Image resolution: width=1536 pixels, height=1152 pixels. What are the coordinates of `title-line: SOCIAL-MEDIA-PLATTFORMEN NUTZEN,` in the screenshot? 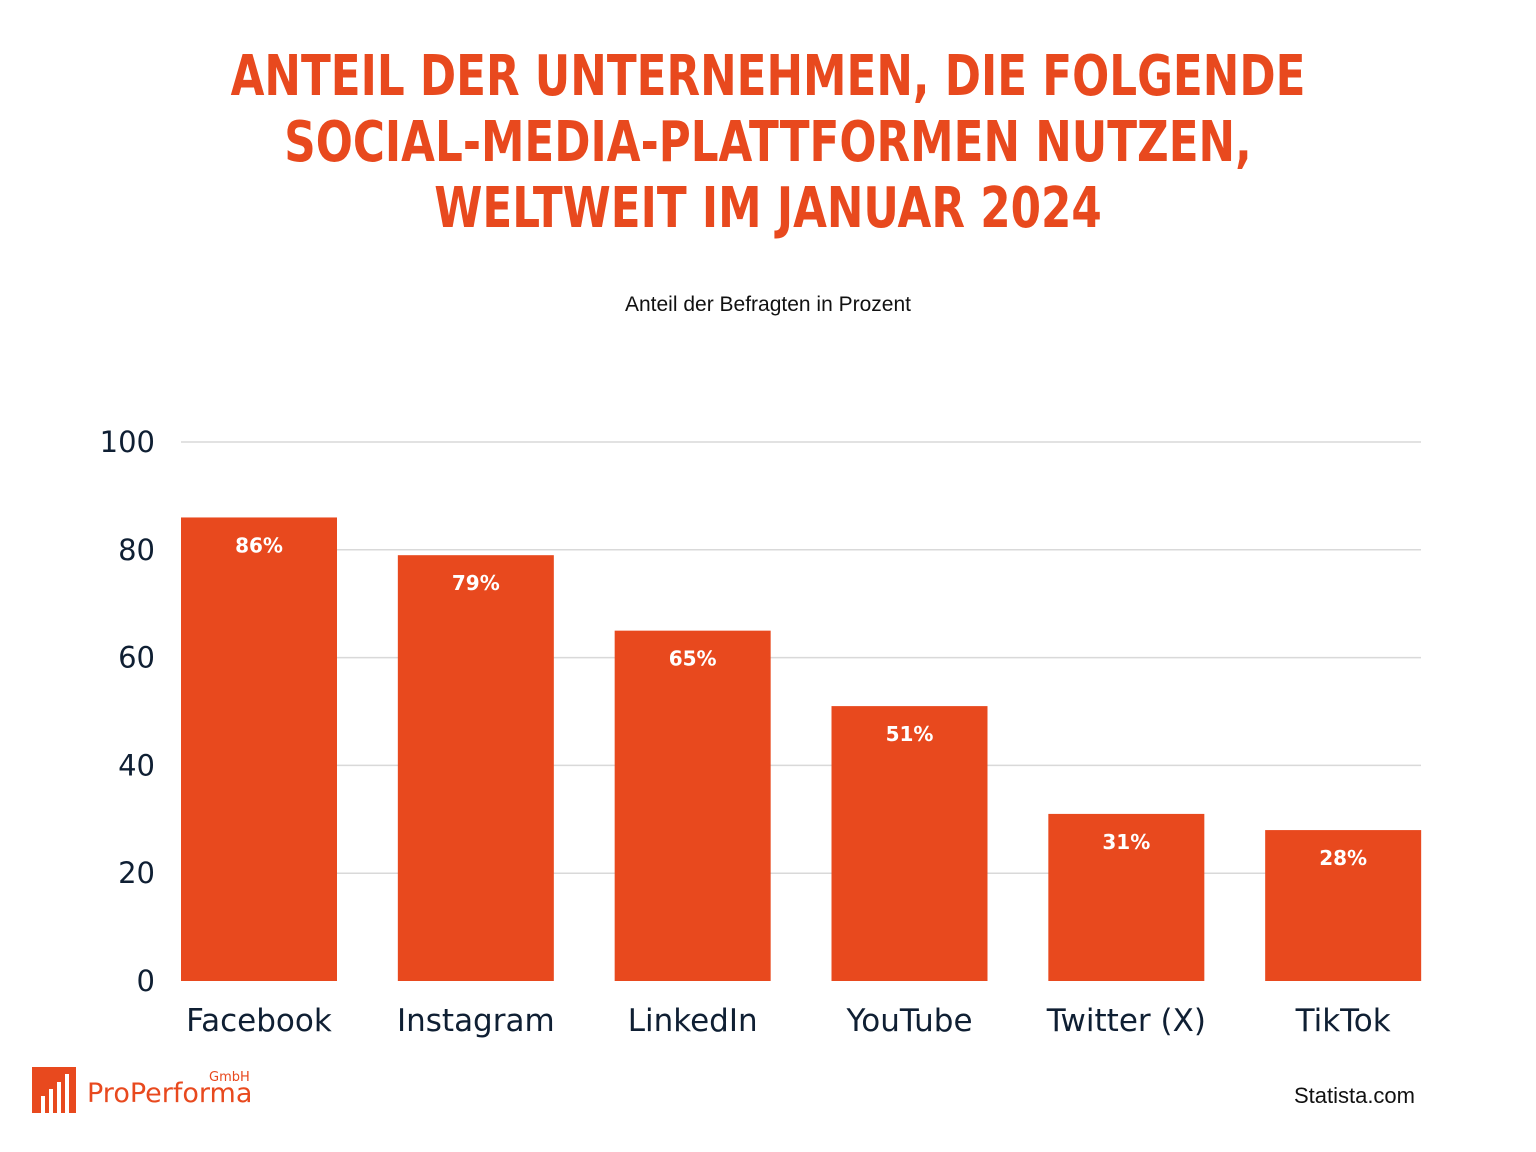 It's located at (768, 142).